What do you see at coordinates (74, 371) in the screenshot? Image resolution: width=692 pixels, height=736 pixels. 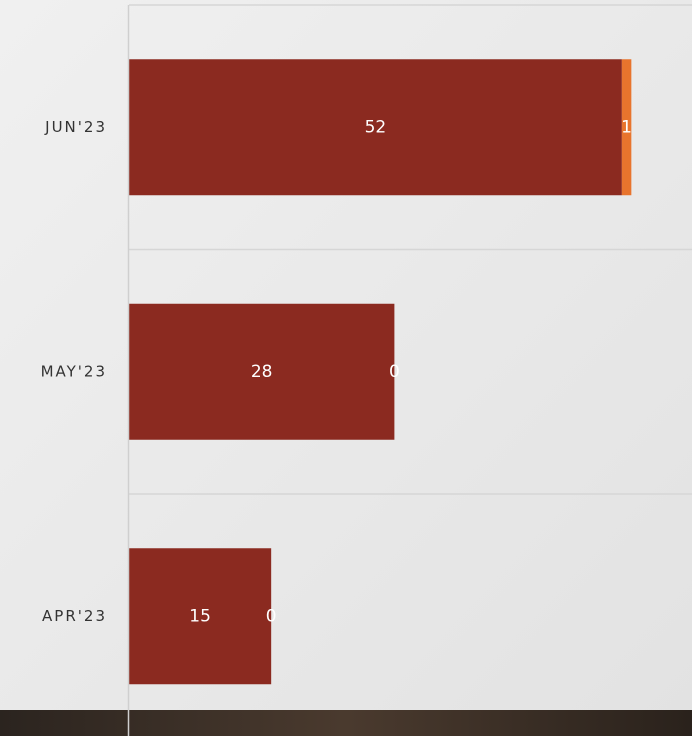 I see `y-tick-label: MAY'23` at bounding box center [74, 371].